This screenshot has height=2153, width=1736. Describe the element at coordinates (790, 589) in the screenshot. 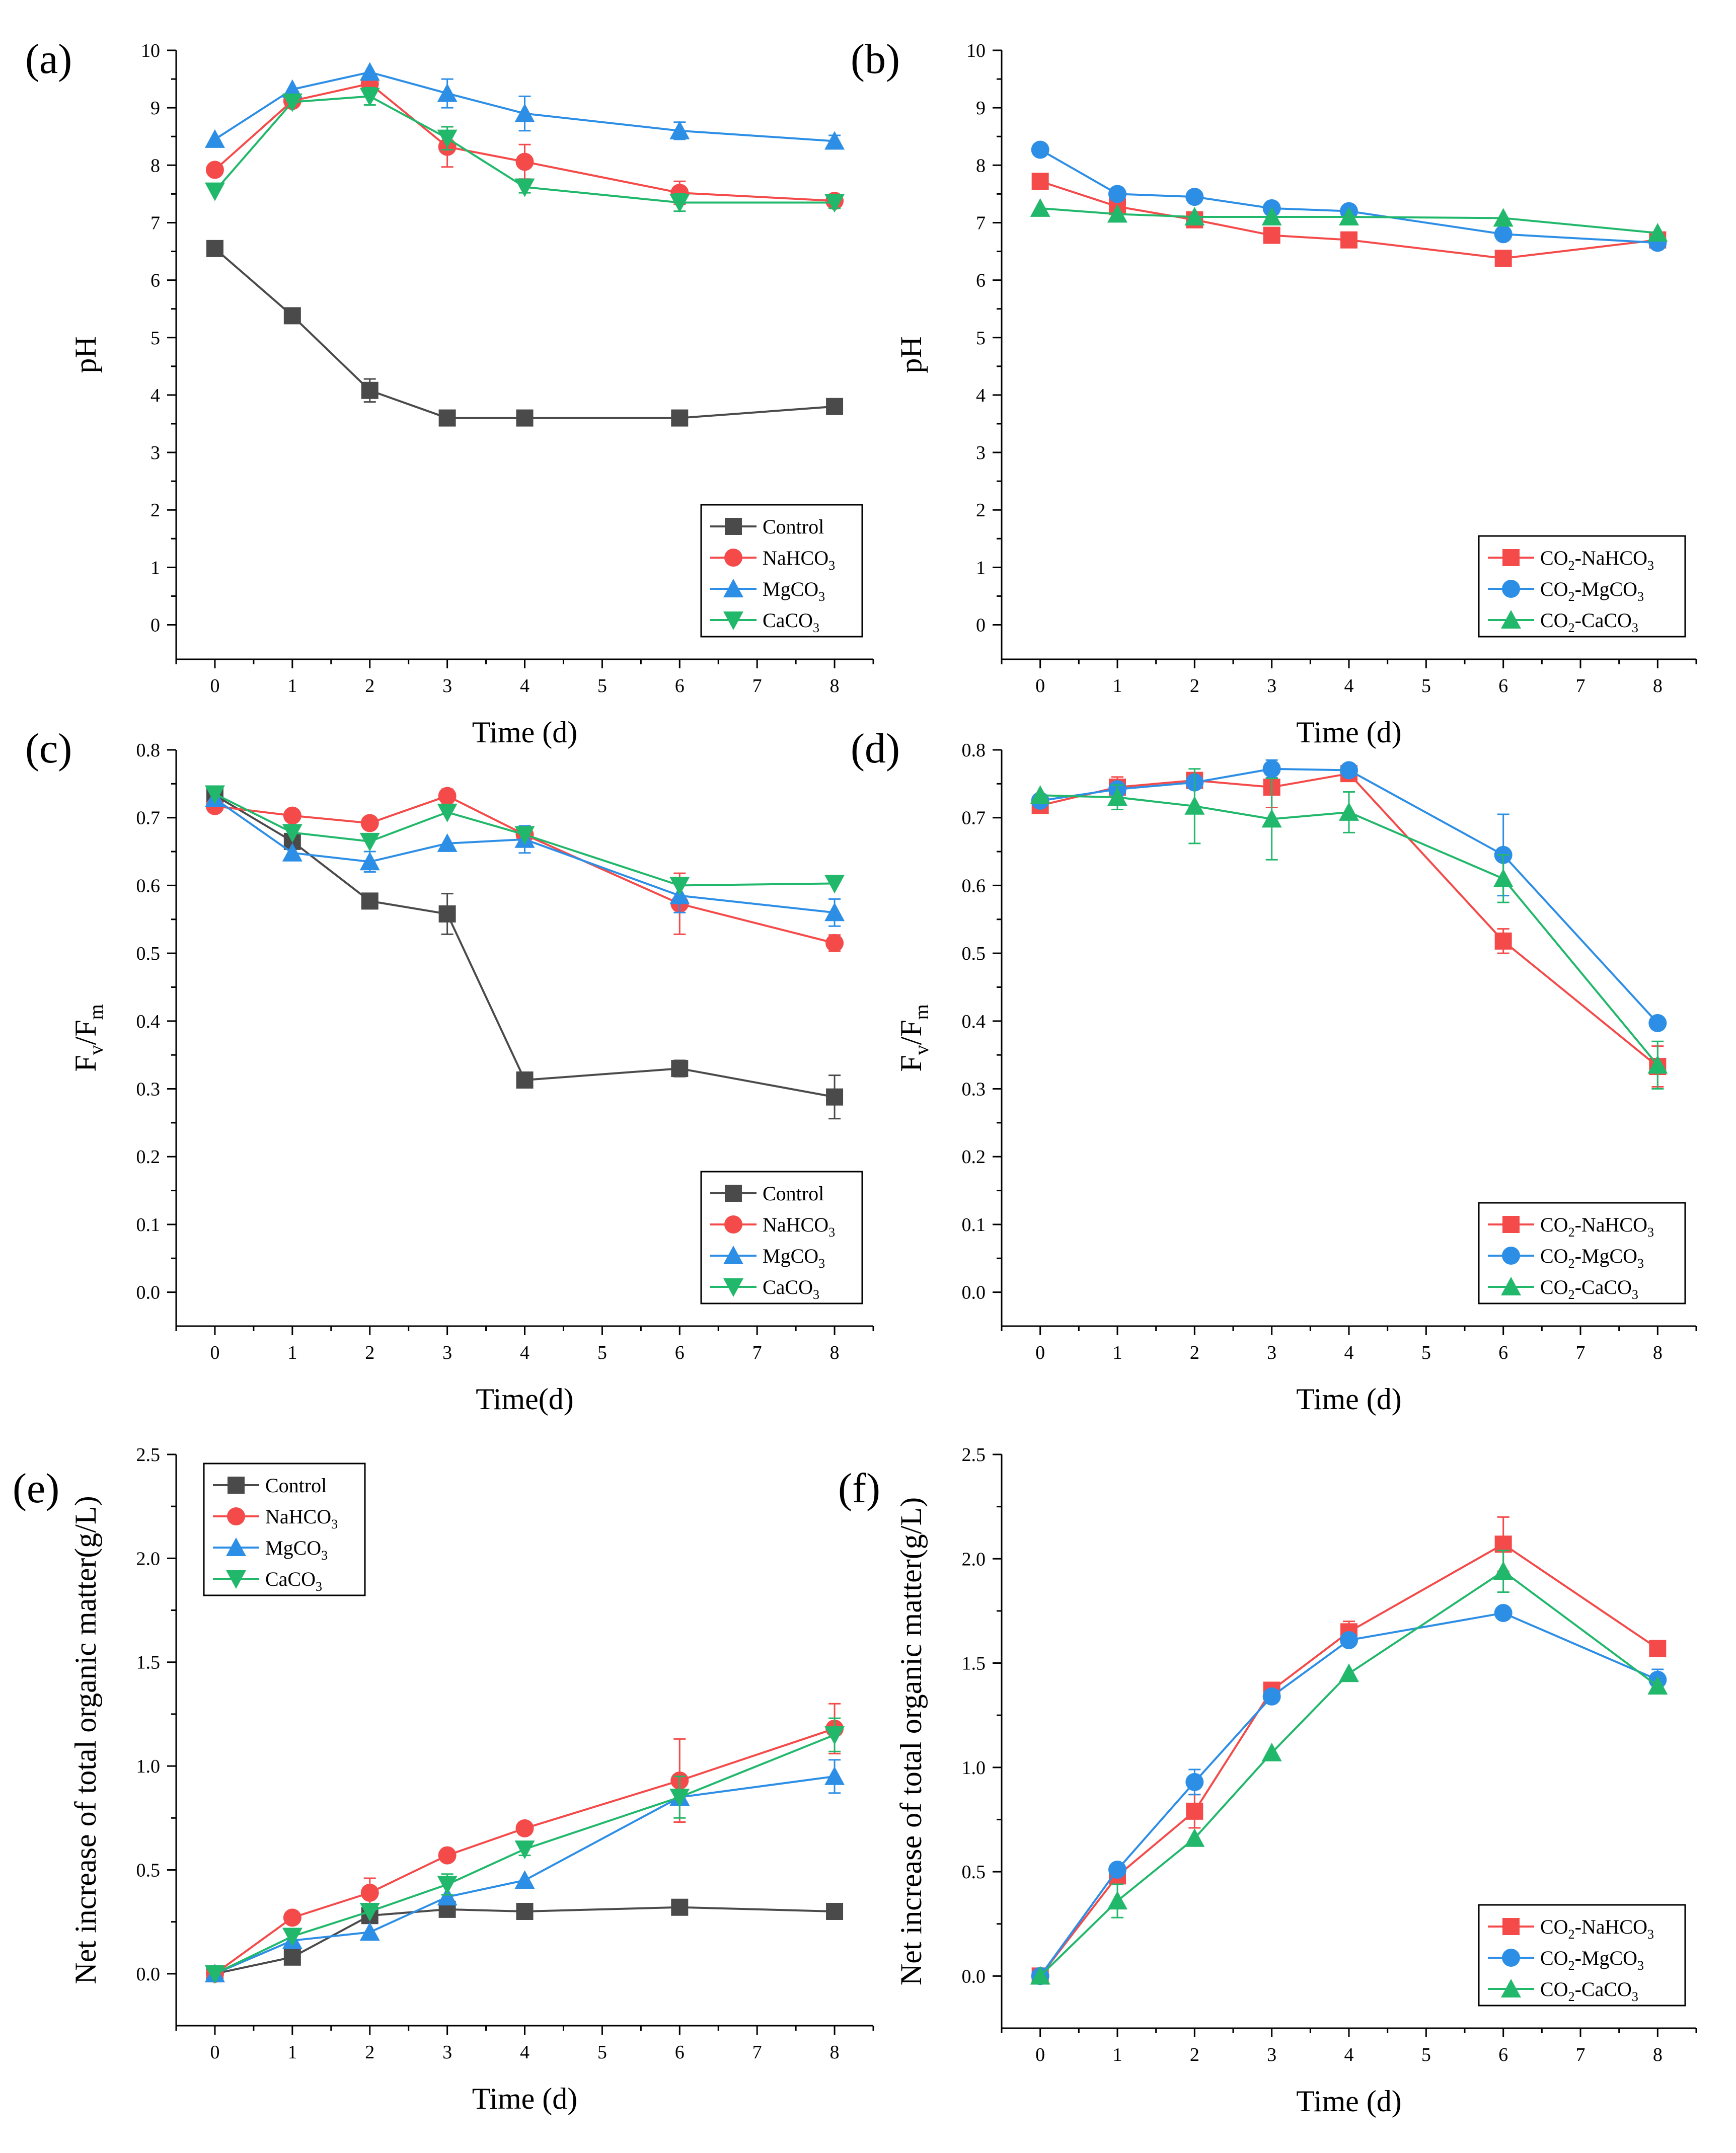

I see `legend-label-main: MgCO` at that location.